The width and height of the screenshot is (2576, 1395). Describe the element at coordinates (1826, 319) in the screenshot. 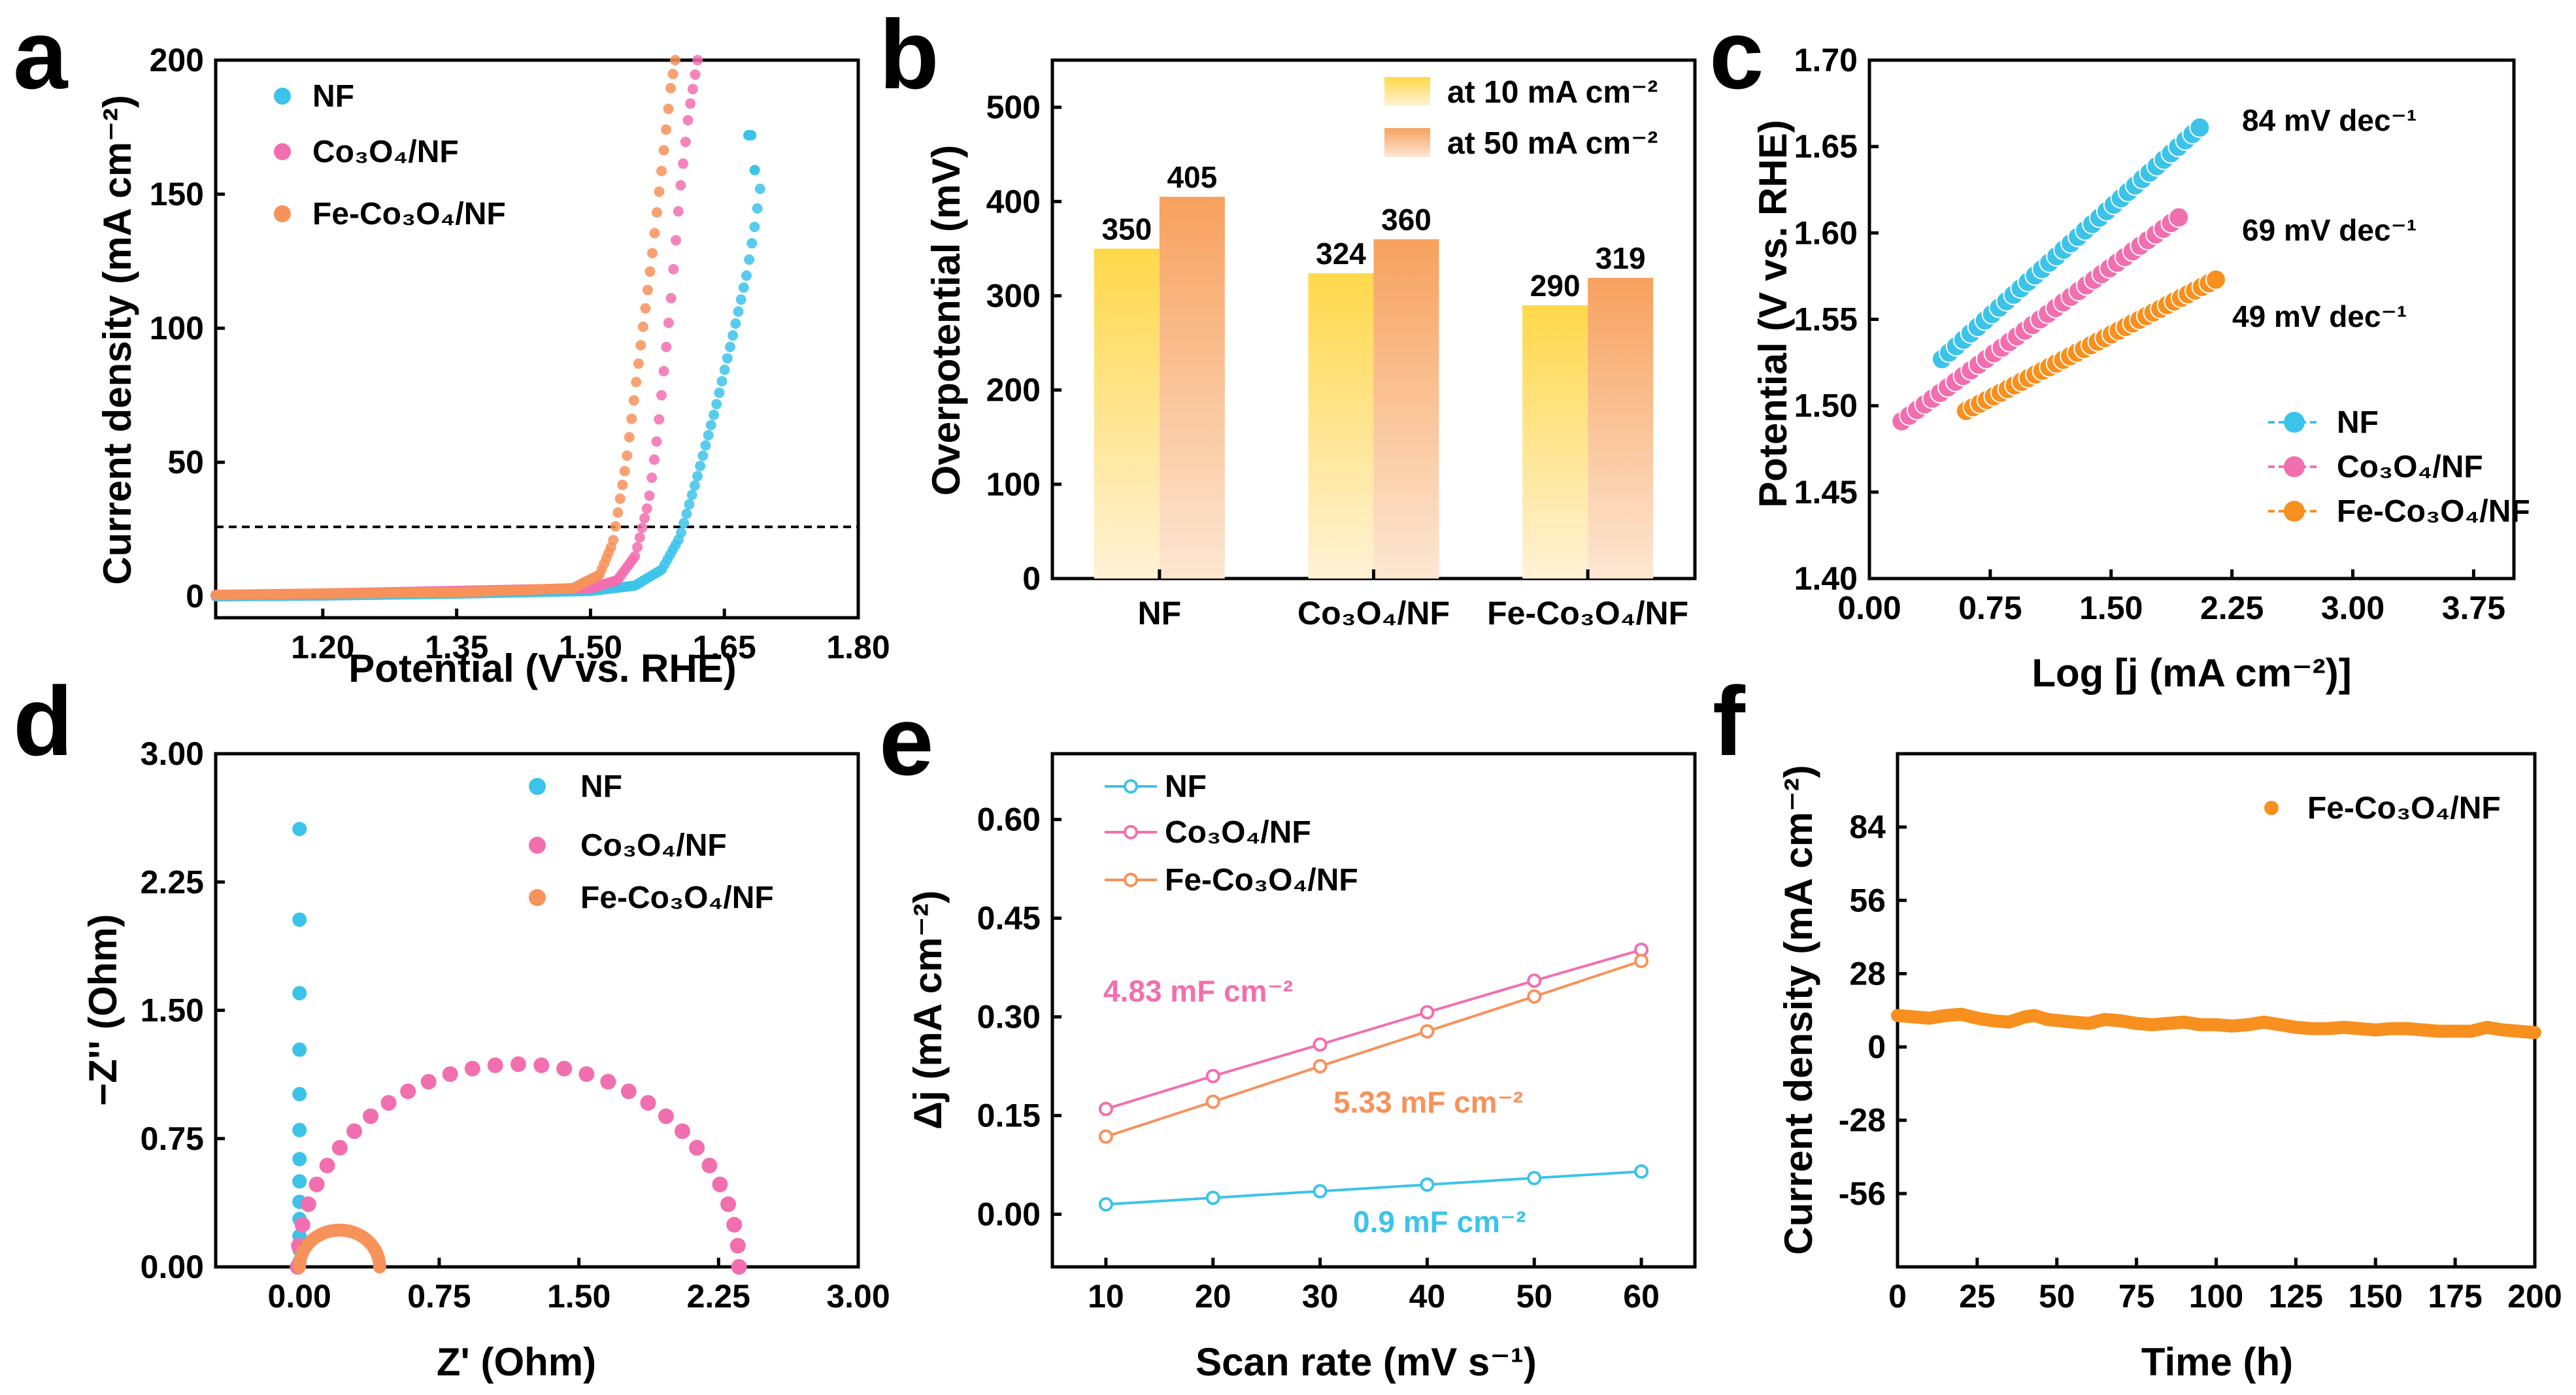

I see `y-tick-label: 1.55` at that location.